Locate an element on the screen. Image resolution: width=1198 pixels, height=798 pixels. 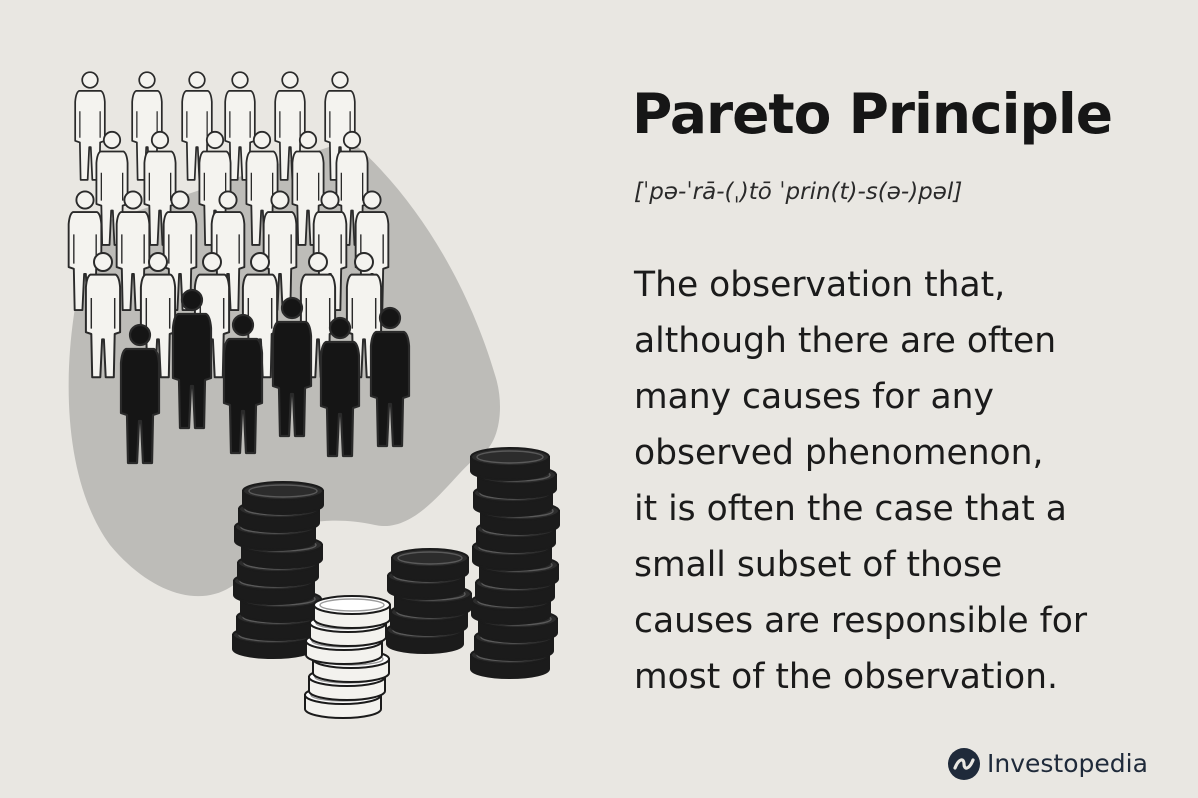
pronunciation-text: [ˈpə-ˈrā-(ˌ)tō ˈprin(t)-s(ə-)pəl] is located at coordinates (798, 192).